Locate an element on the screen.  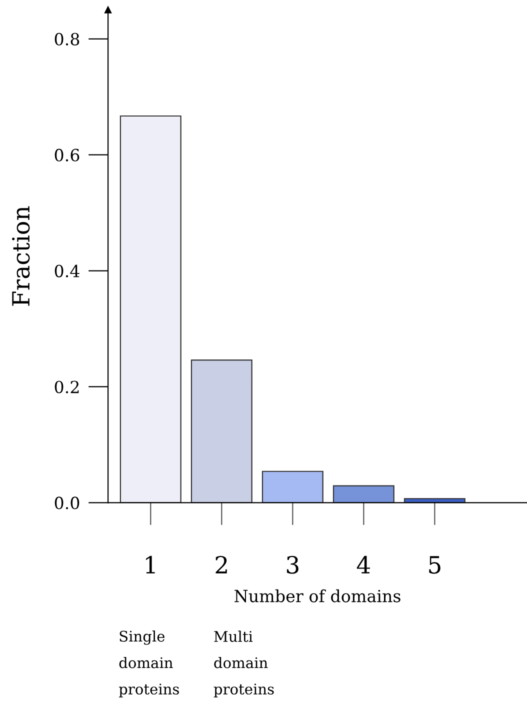
text: Multi domain proteins is located at coordinates (244, 664).